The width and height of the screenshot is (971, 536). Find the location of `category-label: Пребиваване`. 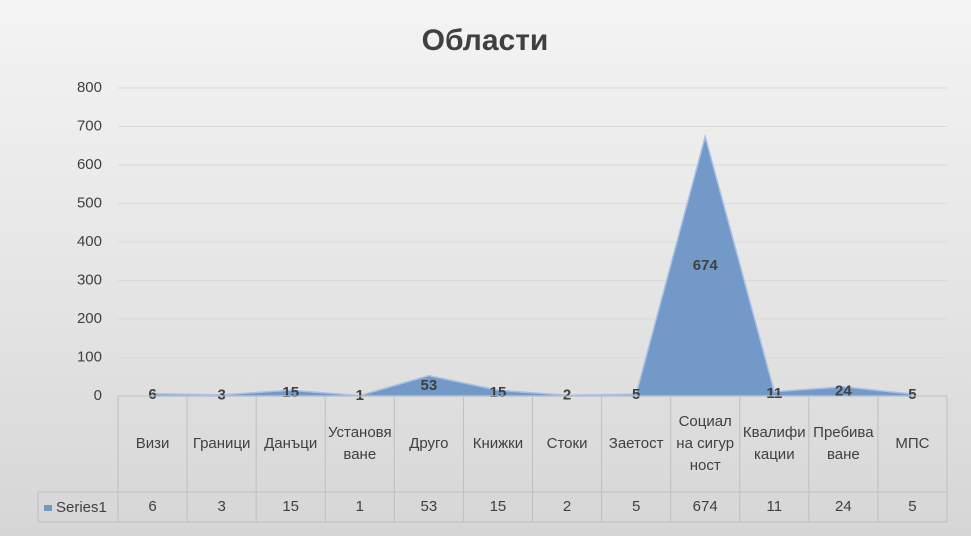

category-label: Пребиваване is located at coordinates (843, 443).